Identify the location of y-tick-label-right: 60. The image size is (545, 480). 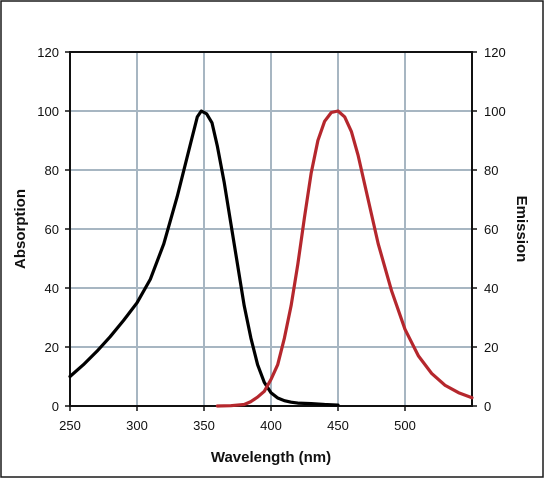
(491, 229).